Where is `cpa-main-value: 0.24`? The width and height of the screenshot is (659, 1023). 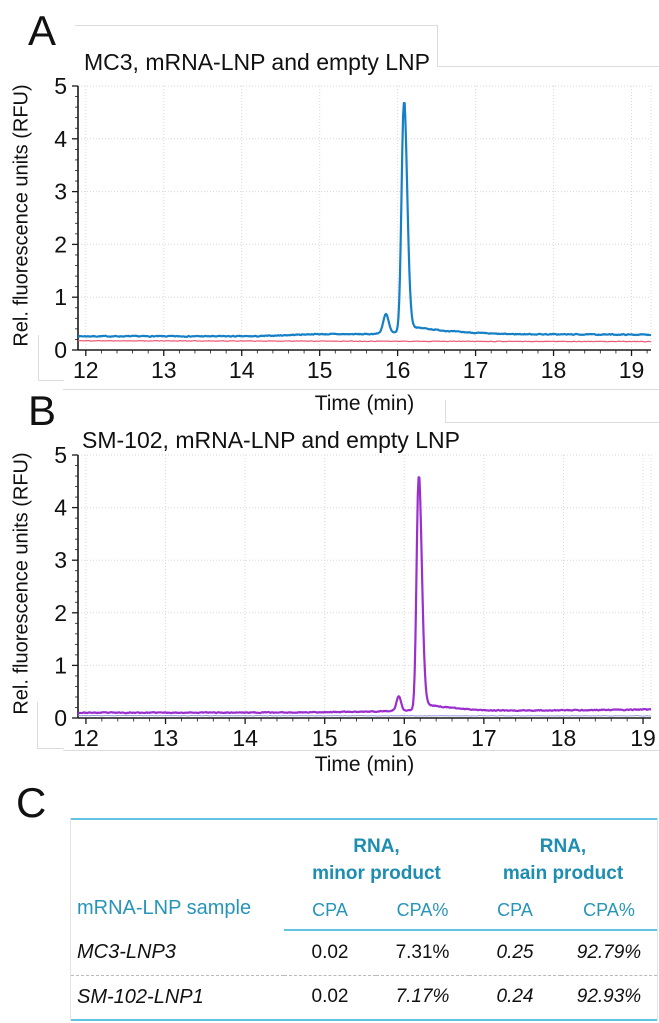 cpa-main-value: 0.24 is located at coordinates (515, 997).